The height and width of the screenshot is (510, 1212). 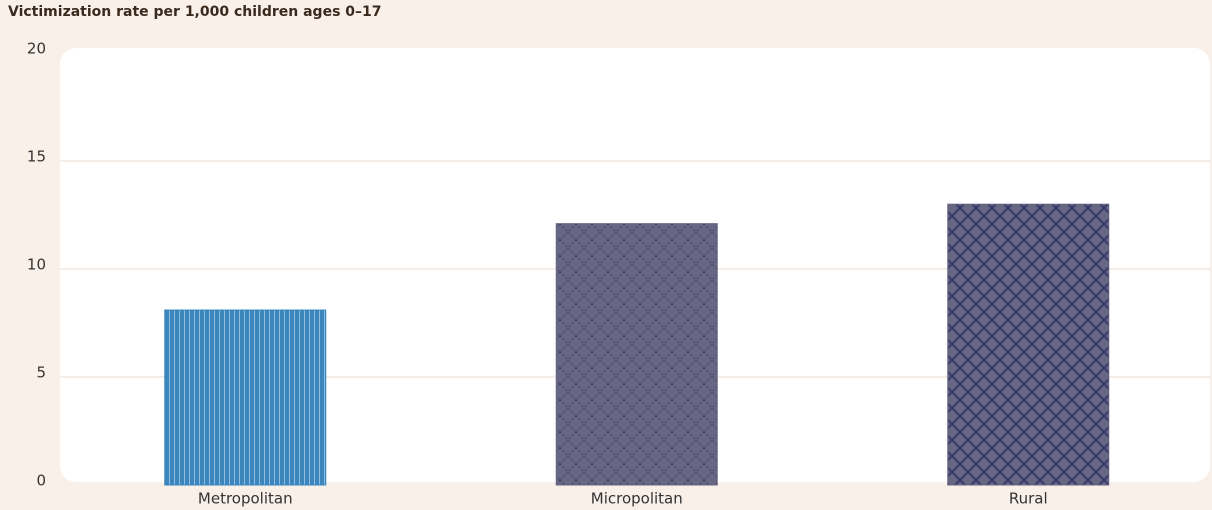 What do you see at coordinates (36, 265) in the screenshot?
I see `y-tick-label: 10` at bounding box center [36, 265].